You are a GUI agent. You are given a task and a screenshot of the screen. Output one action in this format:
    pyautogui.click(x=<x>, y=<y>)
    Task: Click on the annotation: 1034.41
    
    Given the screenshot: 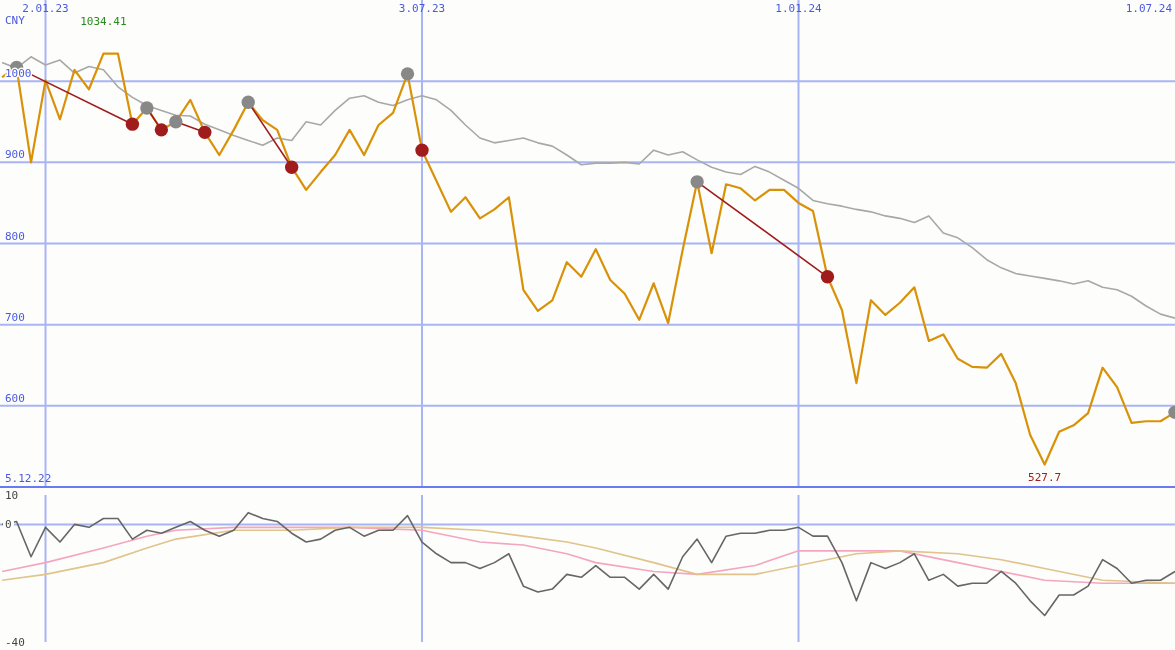 What is the action you would take?
    pyautogui.click(x=103, y=22)
    